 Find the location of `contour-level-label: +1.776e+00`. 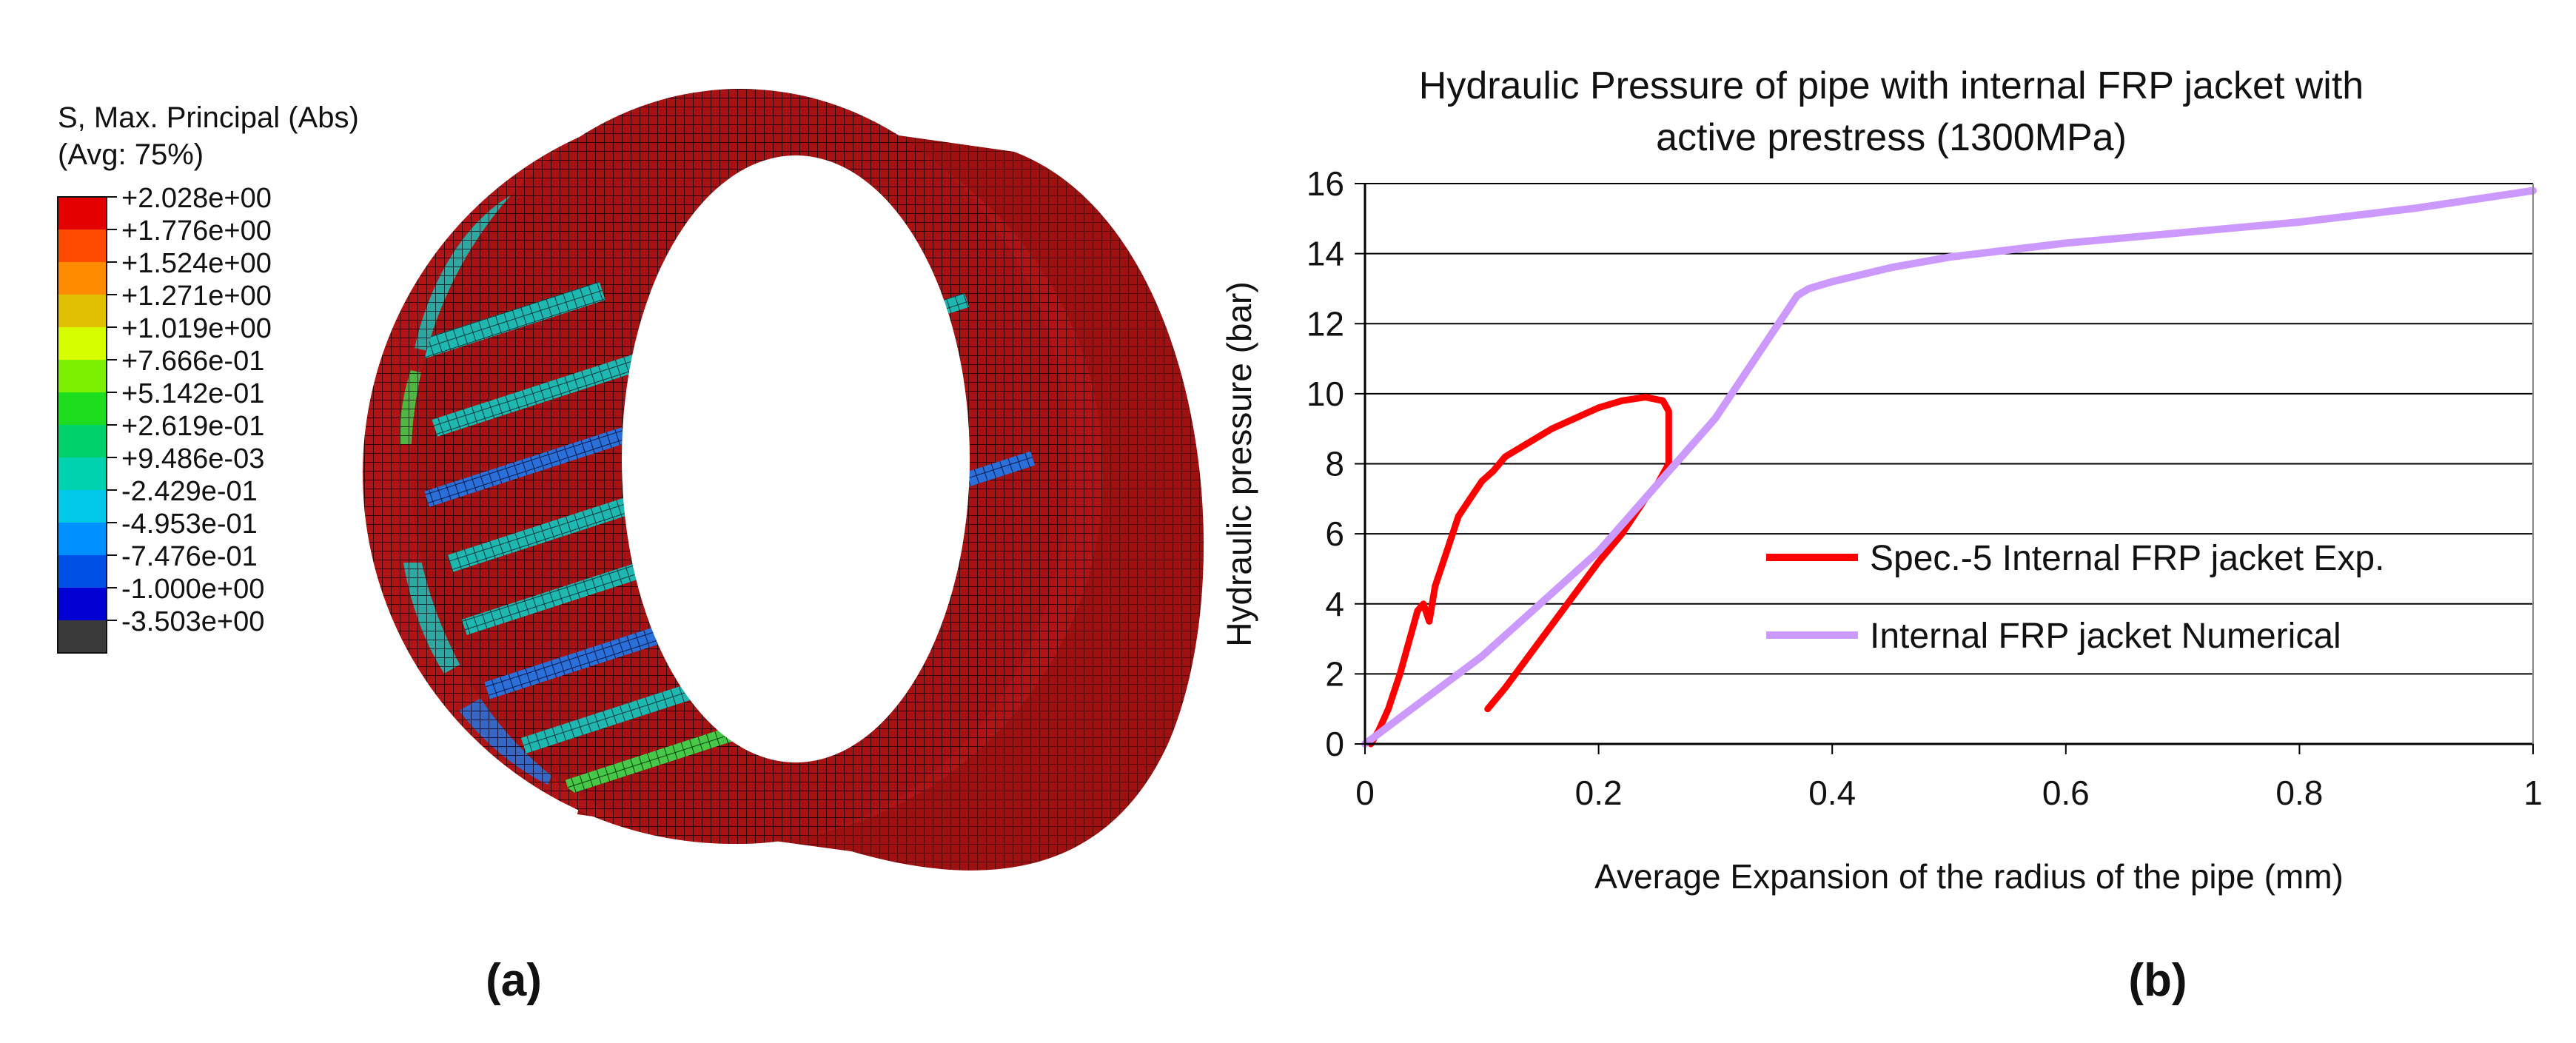

contour-level-label: +1.776e+00 is located at coordinates (196, 231).